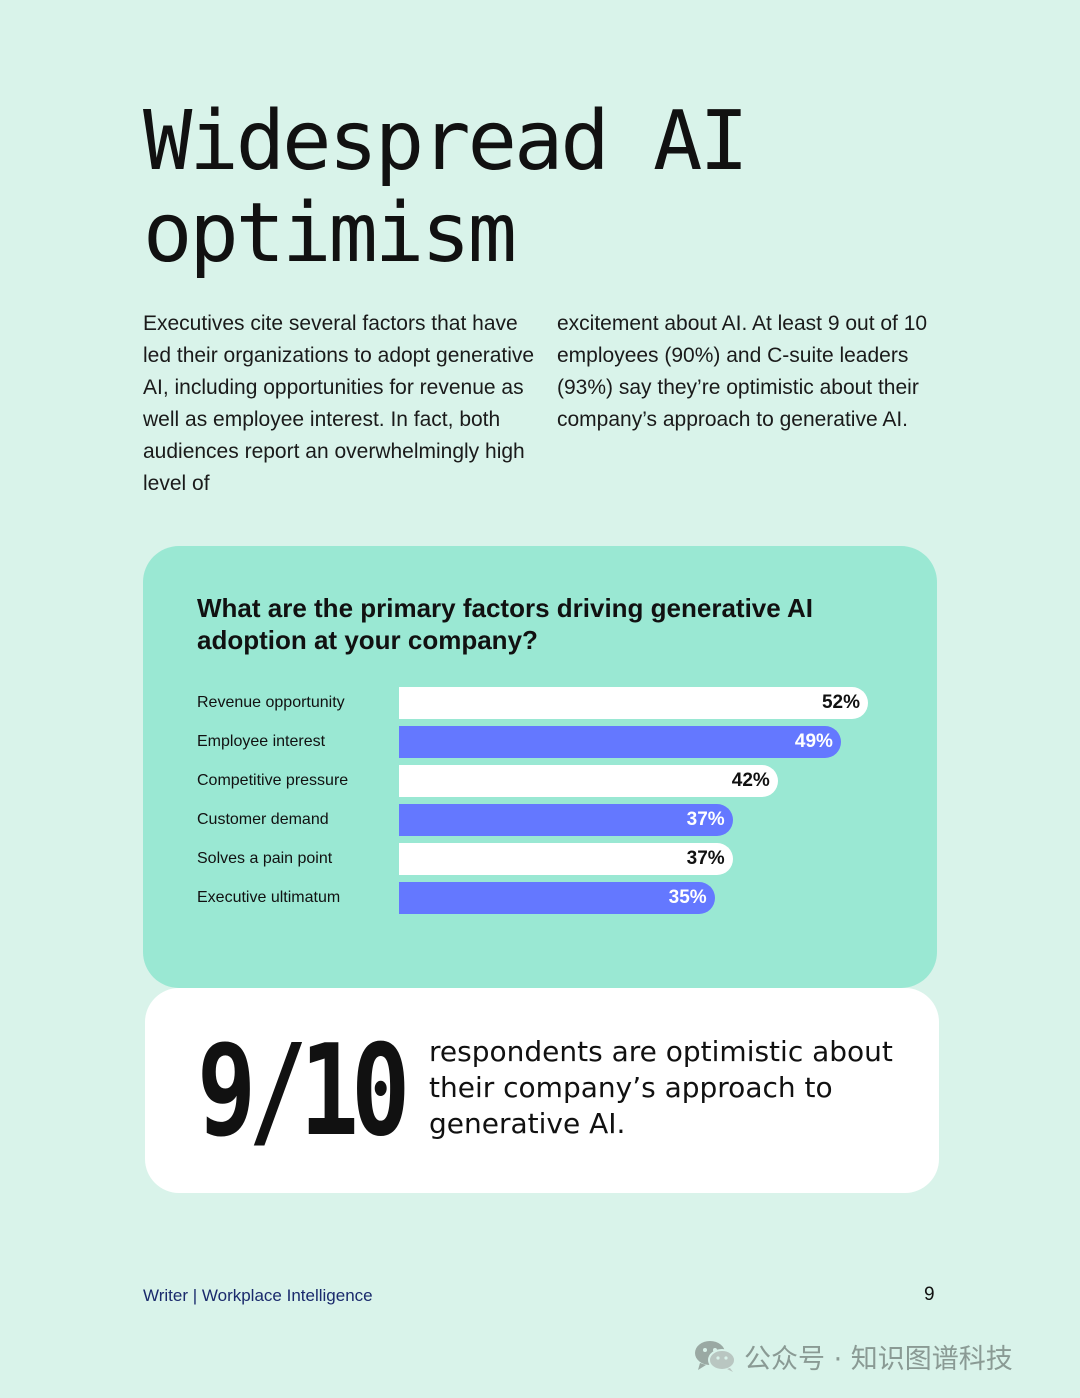 The width and height of the screenshot is (1080, 1398). I want to click on title-line-2: optimism, so click(330, 233).